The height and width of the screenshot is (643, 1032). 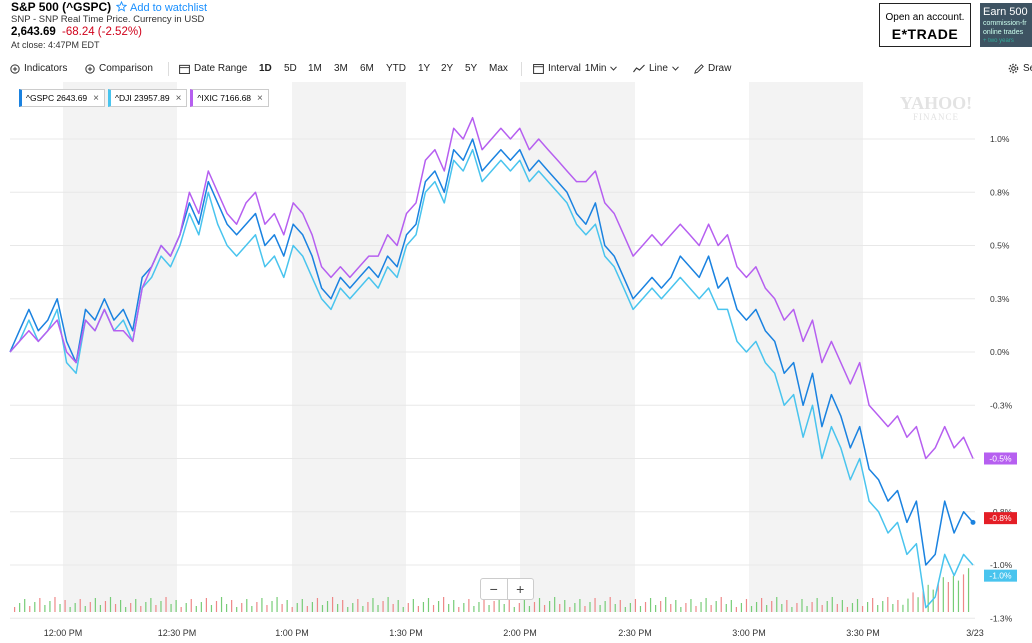 What do you see at coordinates (57, 98) in the screenshot?
I see `tag-label: ^GSPC 2643.69` at bounding box center [57, 98].